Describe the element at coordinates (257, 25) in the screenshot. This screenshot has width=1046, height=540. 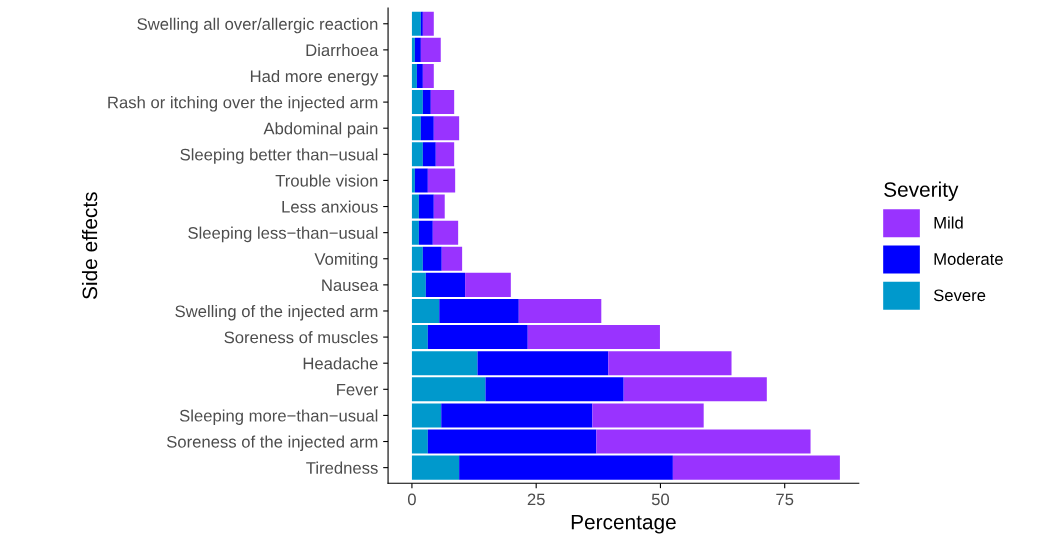
I see `y-tick-label: Swelling all over/allergic reaction` at that location.